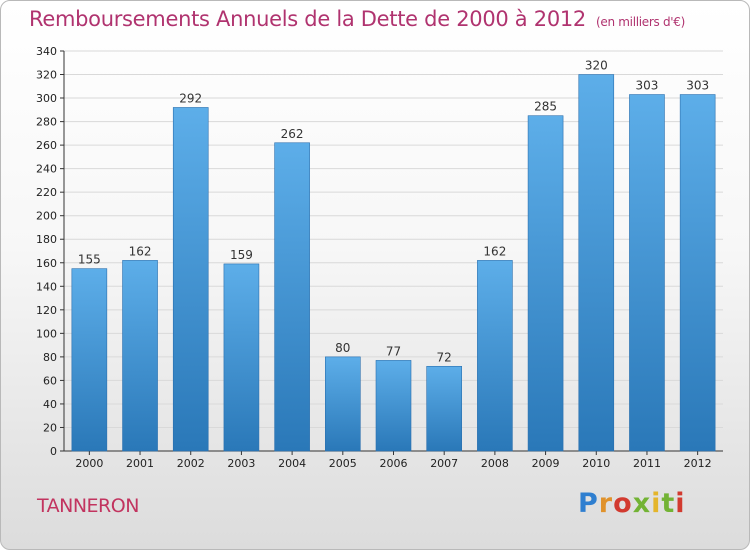 Image resolution: width=750 pixels, height=550 pixels. Describe the element at coordinates (46, 192) in the screenshot. I see `y-tick-label: 220` at that location.